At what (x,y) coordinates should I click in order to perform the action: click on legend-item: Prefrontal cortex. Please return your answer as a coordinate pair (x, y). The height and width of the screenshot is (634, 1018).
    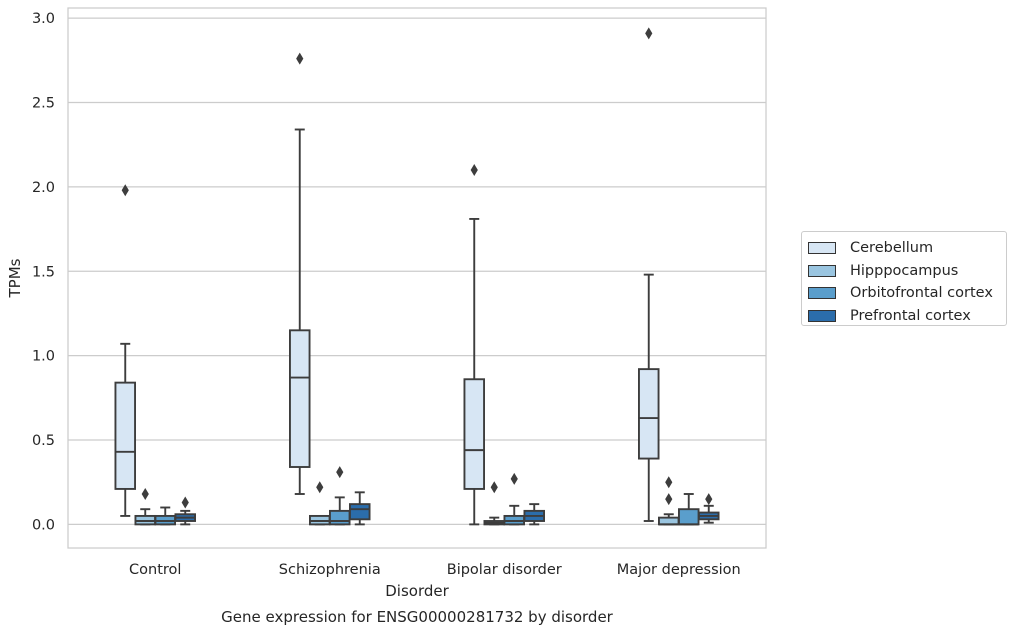
    Looking at the image, I should click on (904, 316).